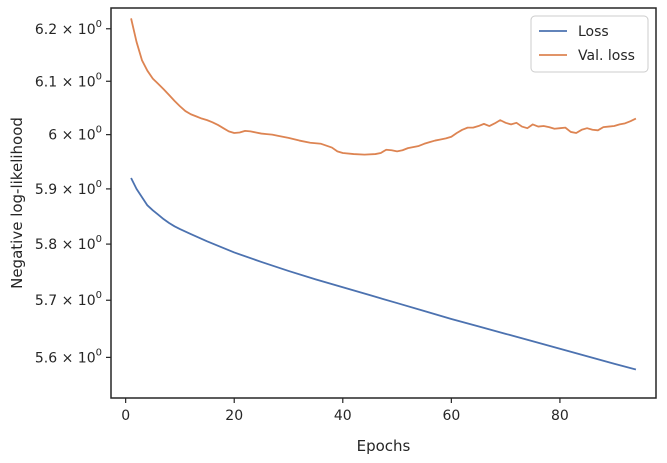 The width and height of the screenshot is (667, 463). What do you see at coordinates (46, 190) in the screenshot?
I see `y-tick-base: 5.9` at bounding box center [46, 190].